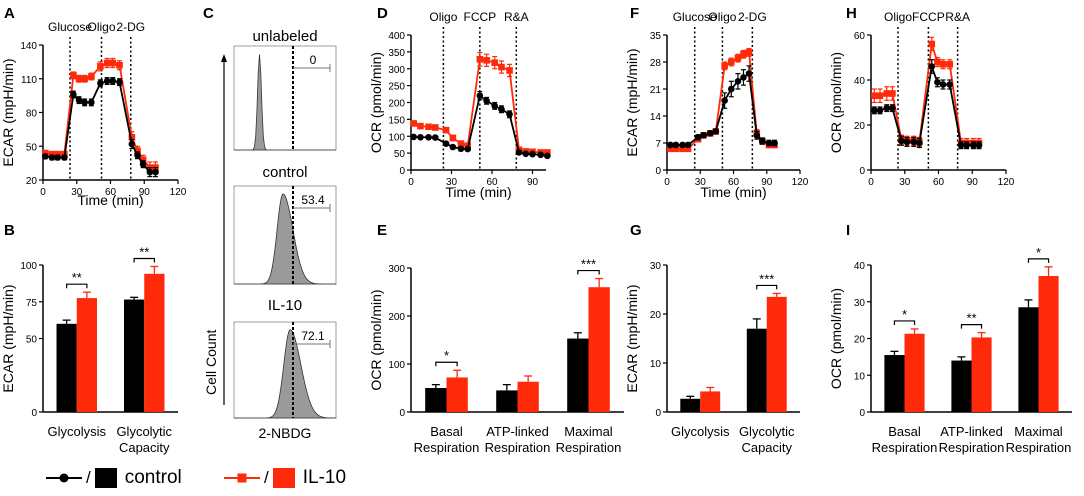  I want to click on y-tick-label: 10, so click(860, 376).